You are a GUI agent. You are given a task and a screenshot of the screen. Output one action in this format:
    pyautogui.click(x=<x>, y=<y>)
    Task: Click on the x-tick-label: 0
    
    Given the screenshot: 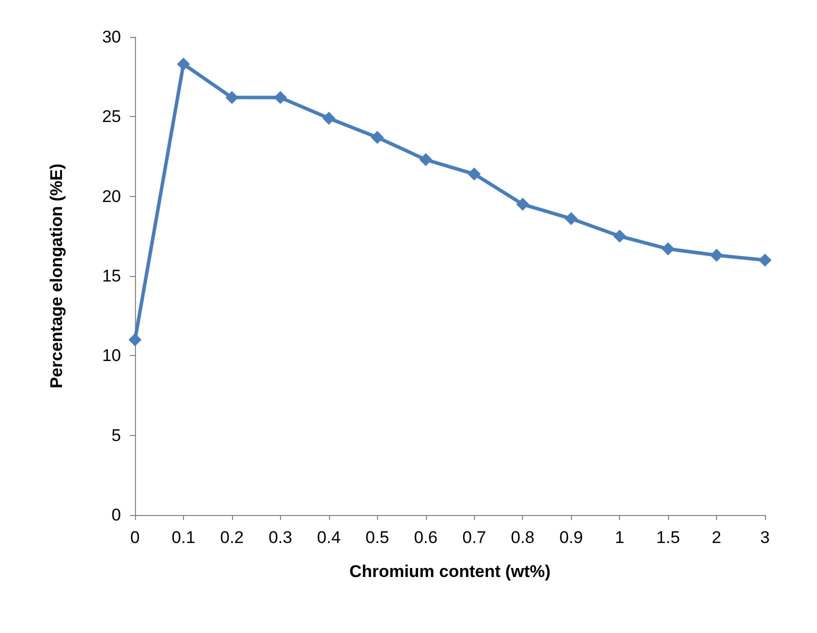 What is the action you would take?
    pyautogui.click(x=135, y=537)
    